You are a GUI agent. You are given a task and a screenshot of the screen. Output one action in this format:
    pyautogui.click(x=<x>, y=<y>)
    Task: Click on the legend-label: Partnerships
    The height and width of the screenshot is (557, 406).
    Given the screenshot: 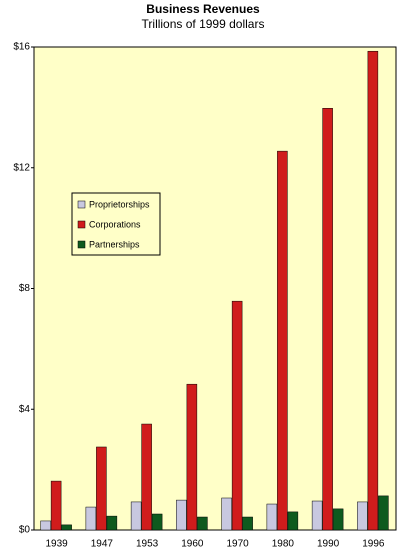 What is the action you would take?
    pyautogui.click(x=114, y=244)
    